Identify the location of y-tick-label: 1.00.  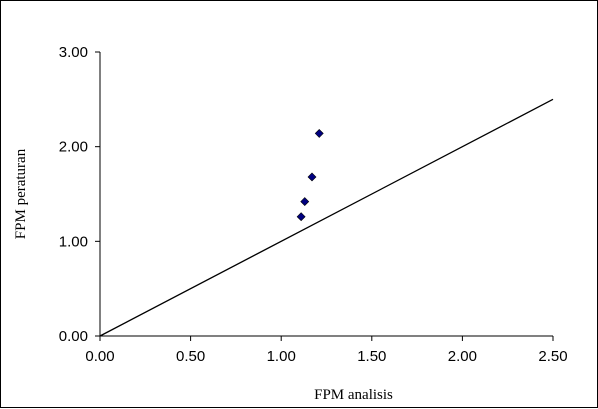
(73, 241).